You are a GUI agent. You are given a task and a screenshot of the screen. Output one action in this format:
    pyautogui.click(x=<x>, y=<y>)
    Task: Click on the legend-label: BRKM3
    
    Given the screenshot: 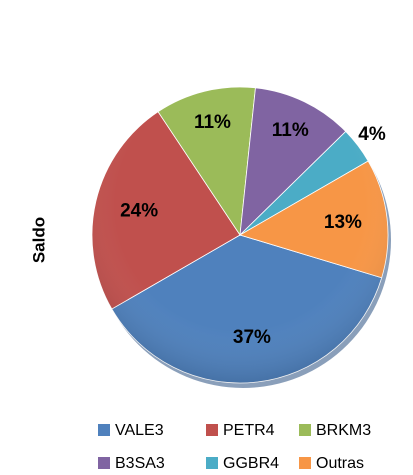 What is the action you would take?
    pyautogui.click(x=343, y=430)
    